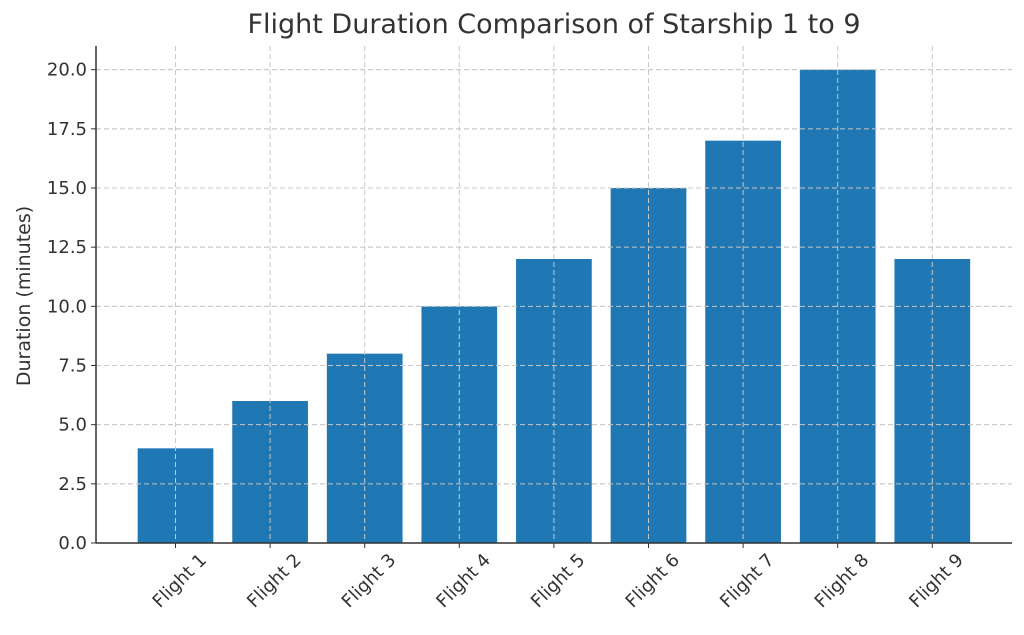  I want to click on x-tick-label: Flight 9, so click(936, 581).